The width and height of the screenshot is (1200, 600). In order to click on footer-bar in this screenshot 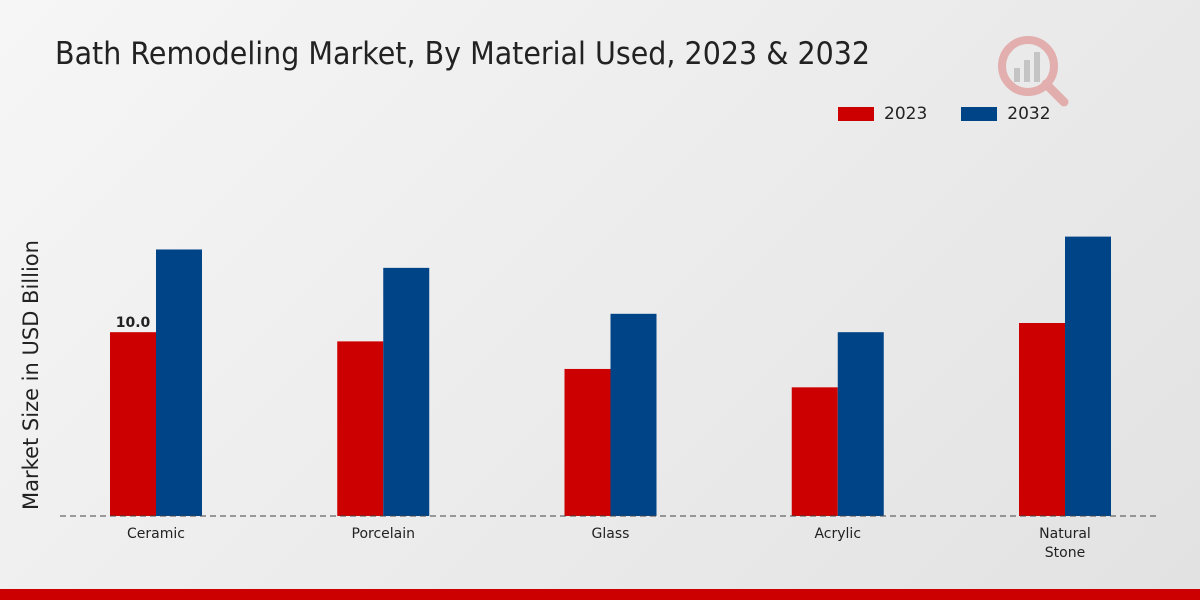, I will do `click(600, 594)`.